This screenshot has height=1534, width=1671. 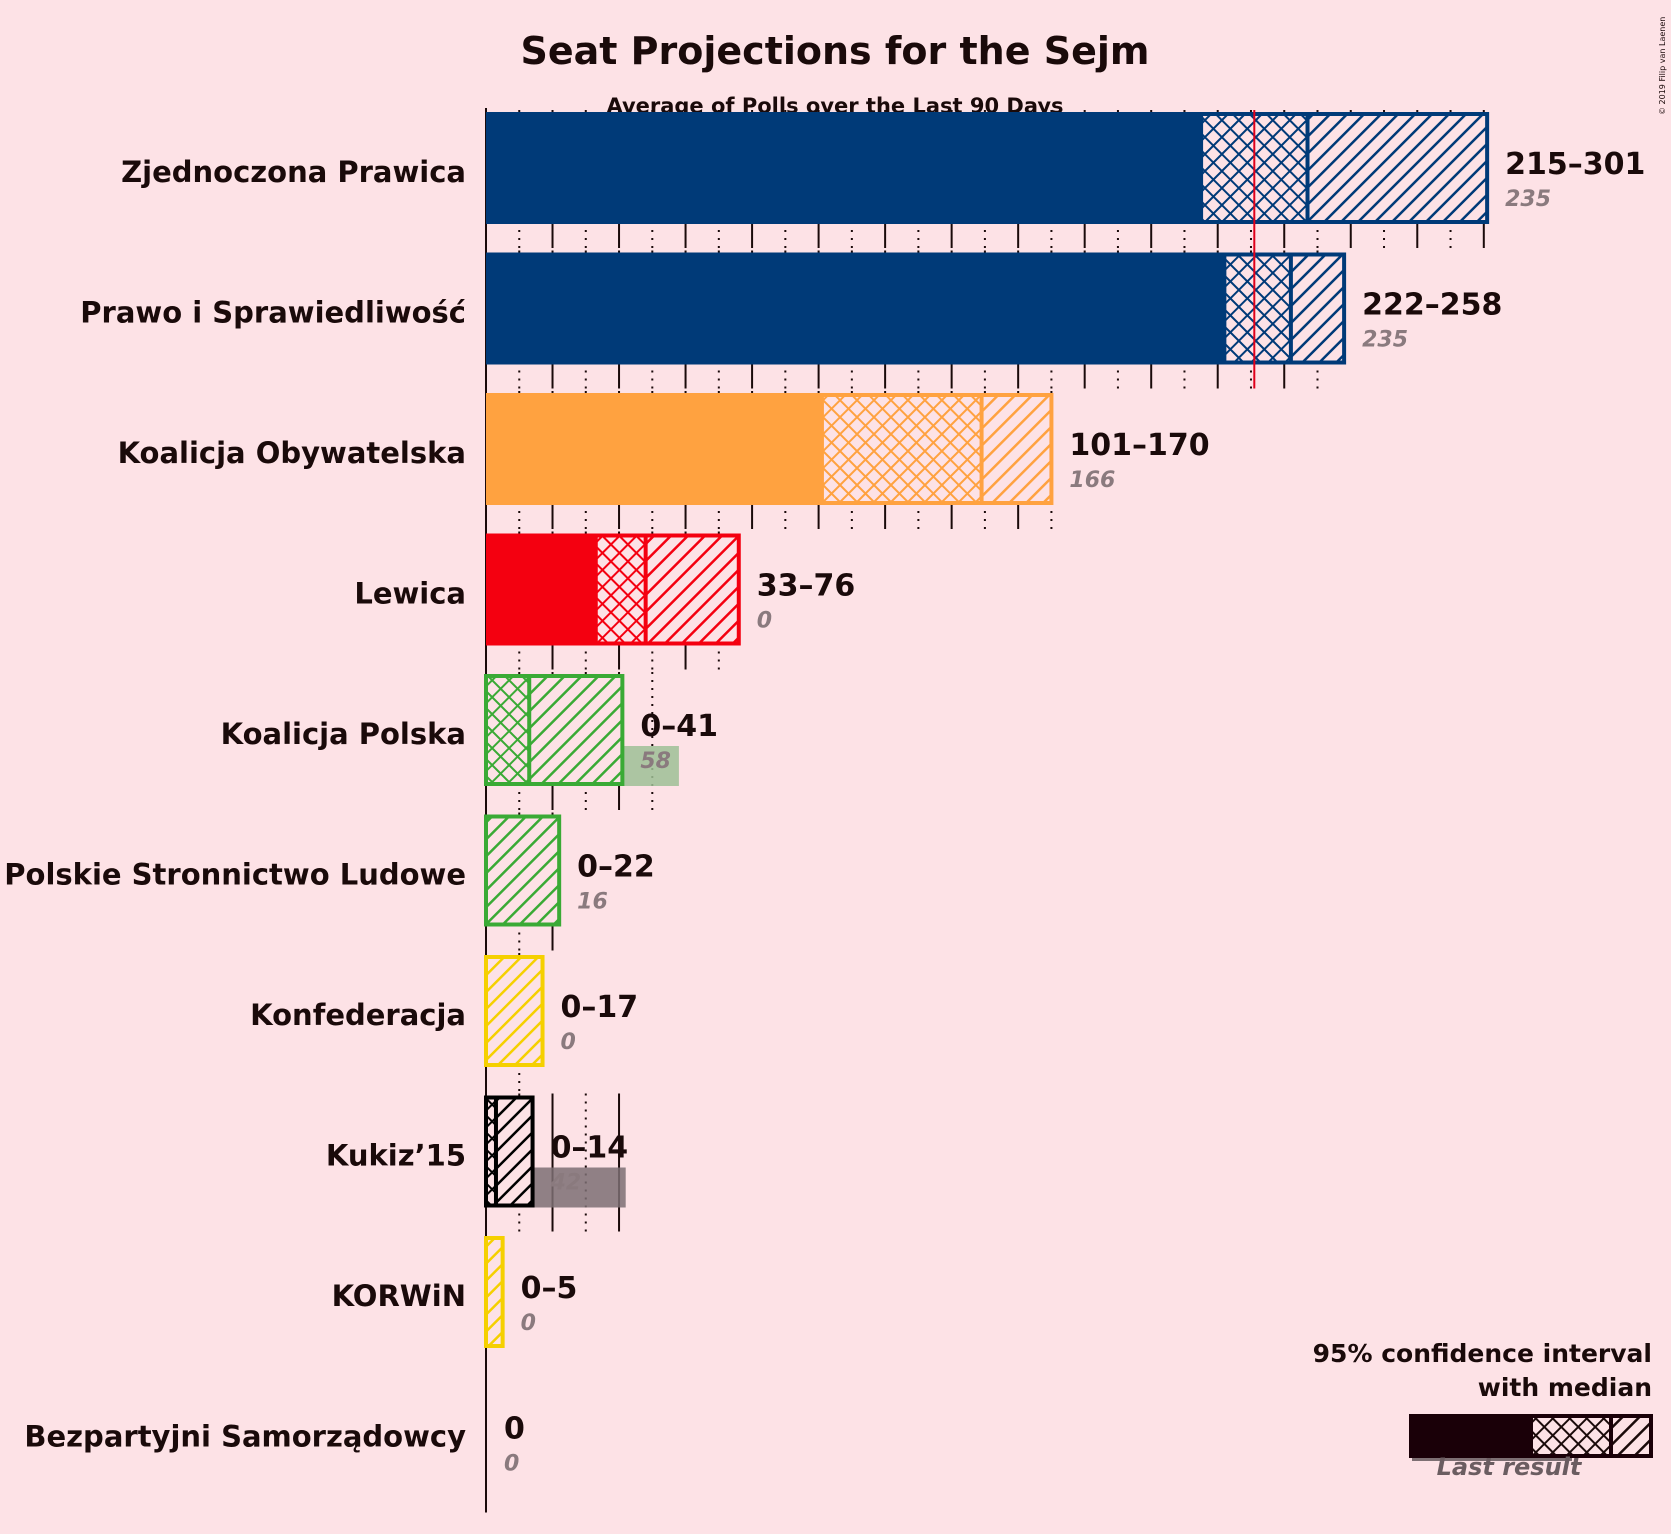 I want to click on party-name: Prawo i Sprawiedliwość, so click(x=273, y=313).